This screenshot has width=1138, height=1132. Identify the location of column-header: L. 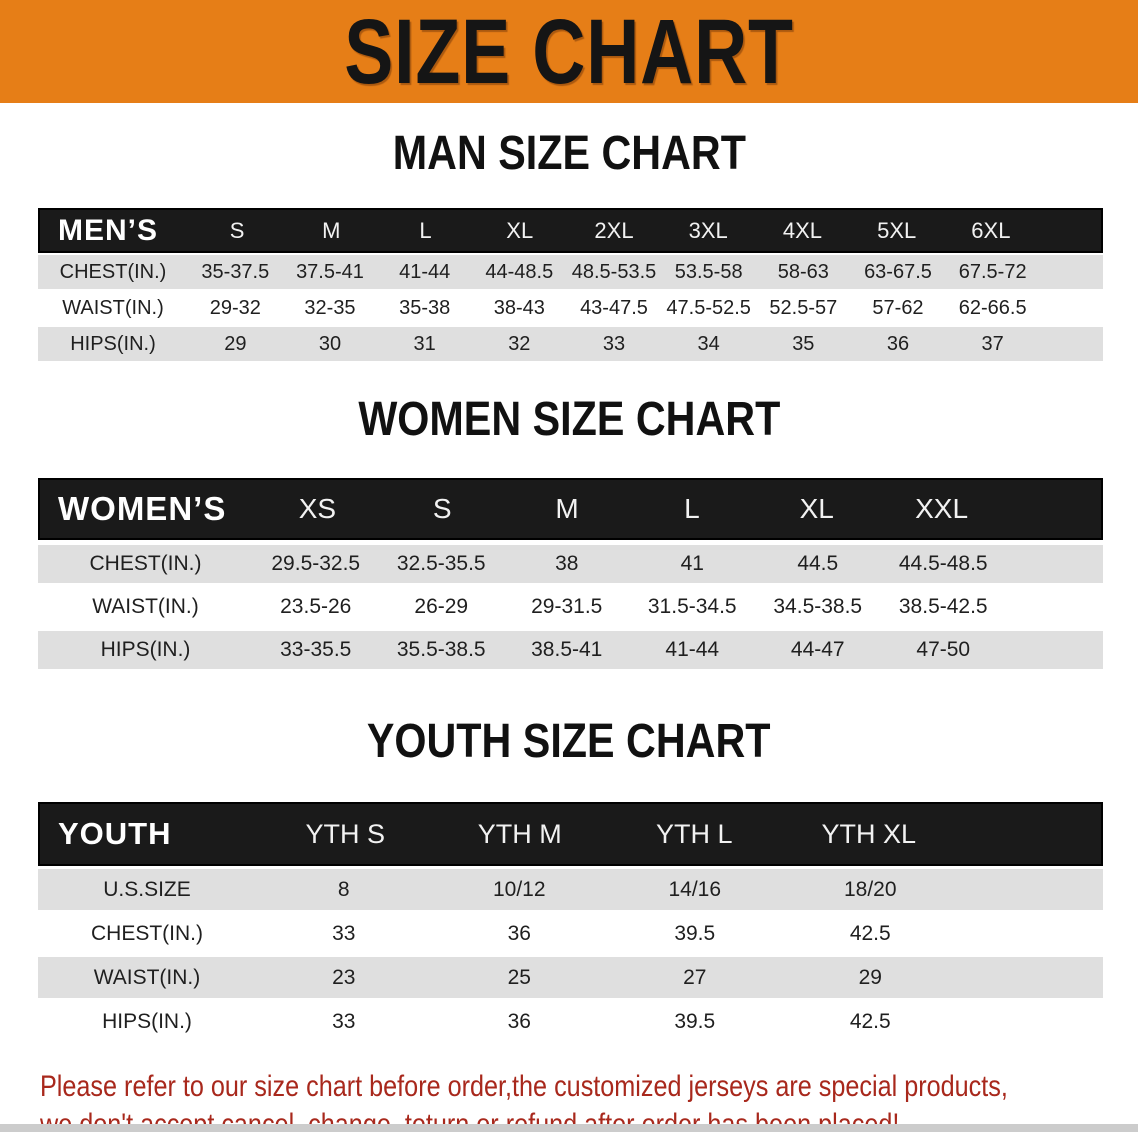
(425, 230).